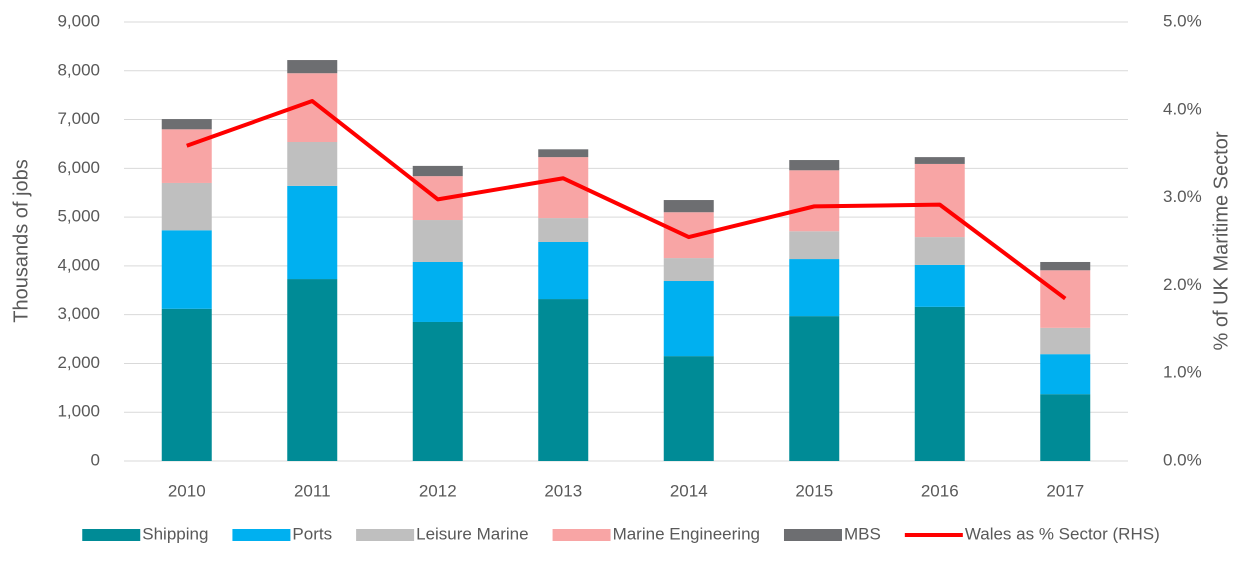 The width and height of the screenshot is (1242, 578). What do you see at coordinates (472, 533) in the screenshot?
I see `legend-label: Leisure Marine` at bounding box center [472, 533].